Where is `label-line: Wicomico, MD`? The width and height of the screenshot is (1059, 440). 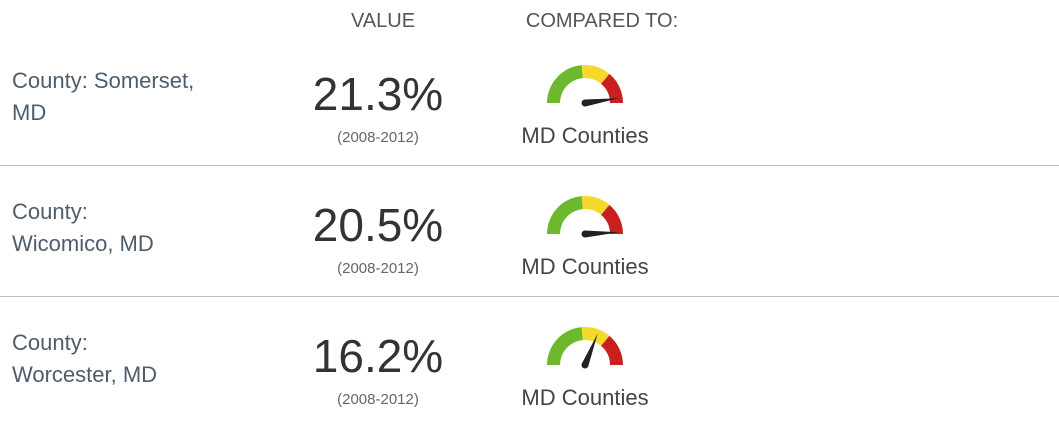
label-line: Wicomico, MD is located at coordinates (83, 243).